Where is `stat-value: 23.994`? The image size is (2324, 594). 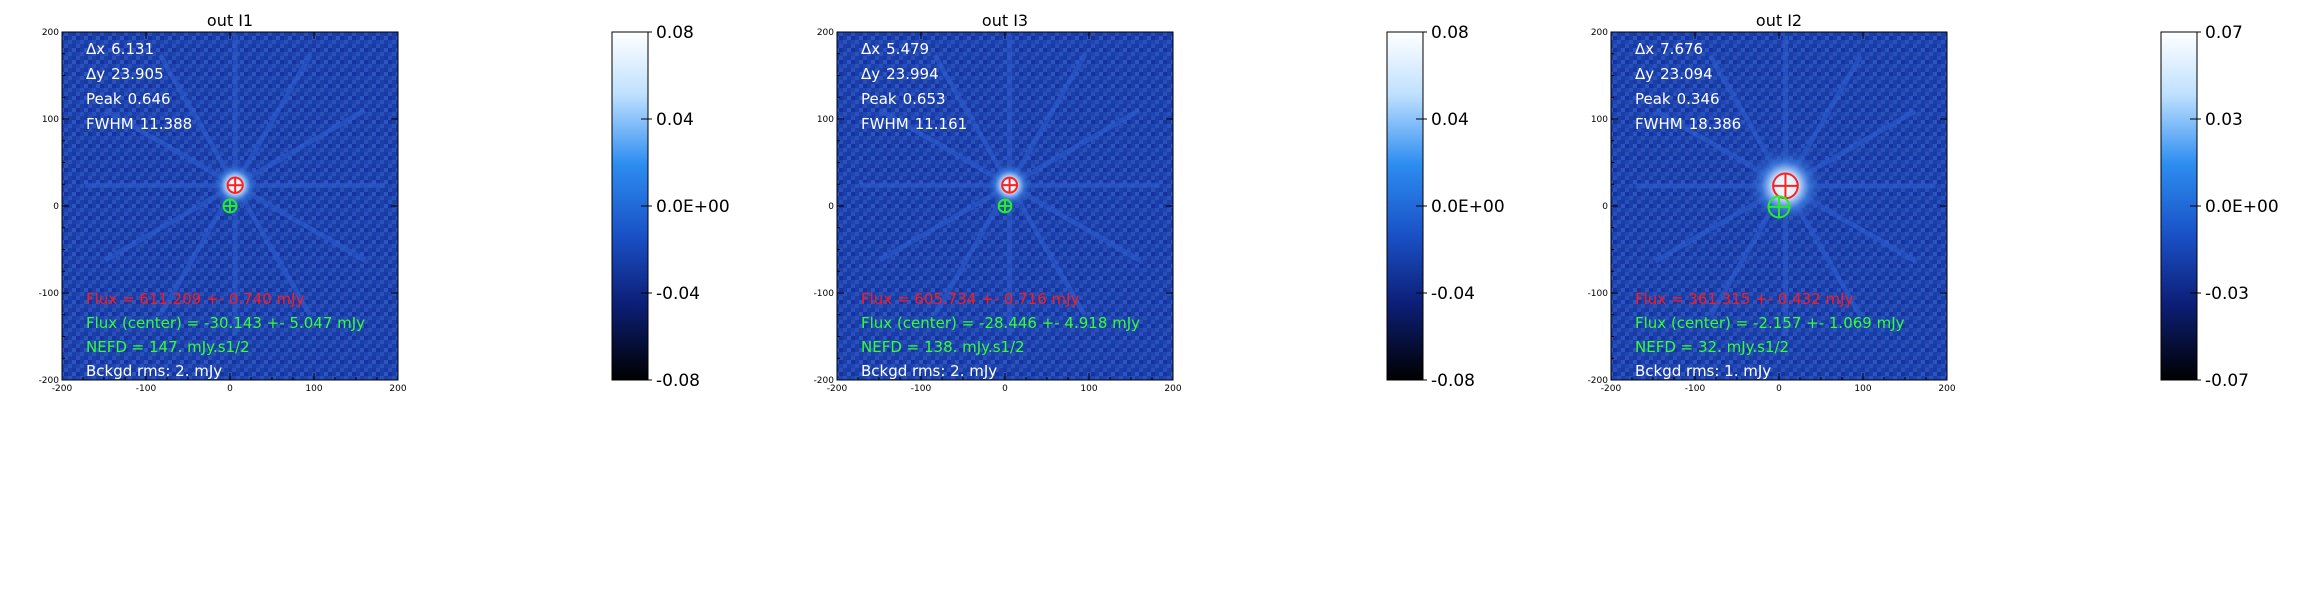 stat-value: 23.994 is located at coordinates (912, 74).